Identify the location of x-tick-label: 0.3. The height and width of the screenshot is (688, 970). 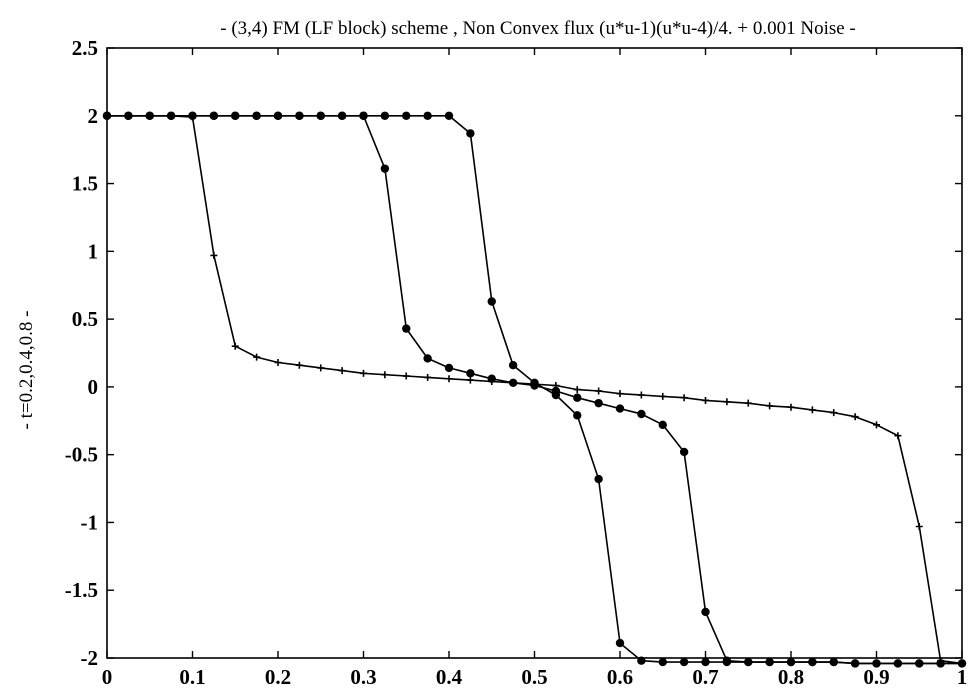
(363, 676).